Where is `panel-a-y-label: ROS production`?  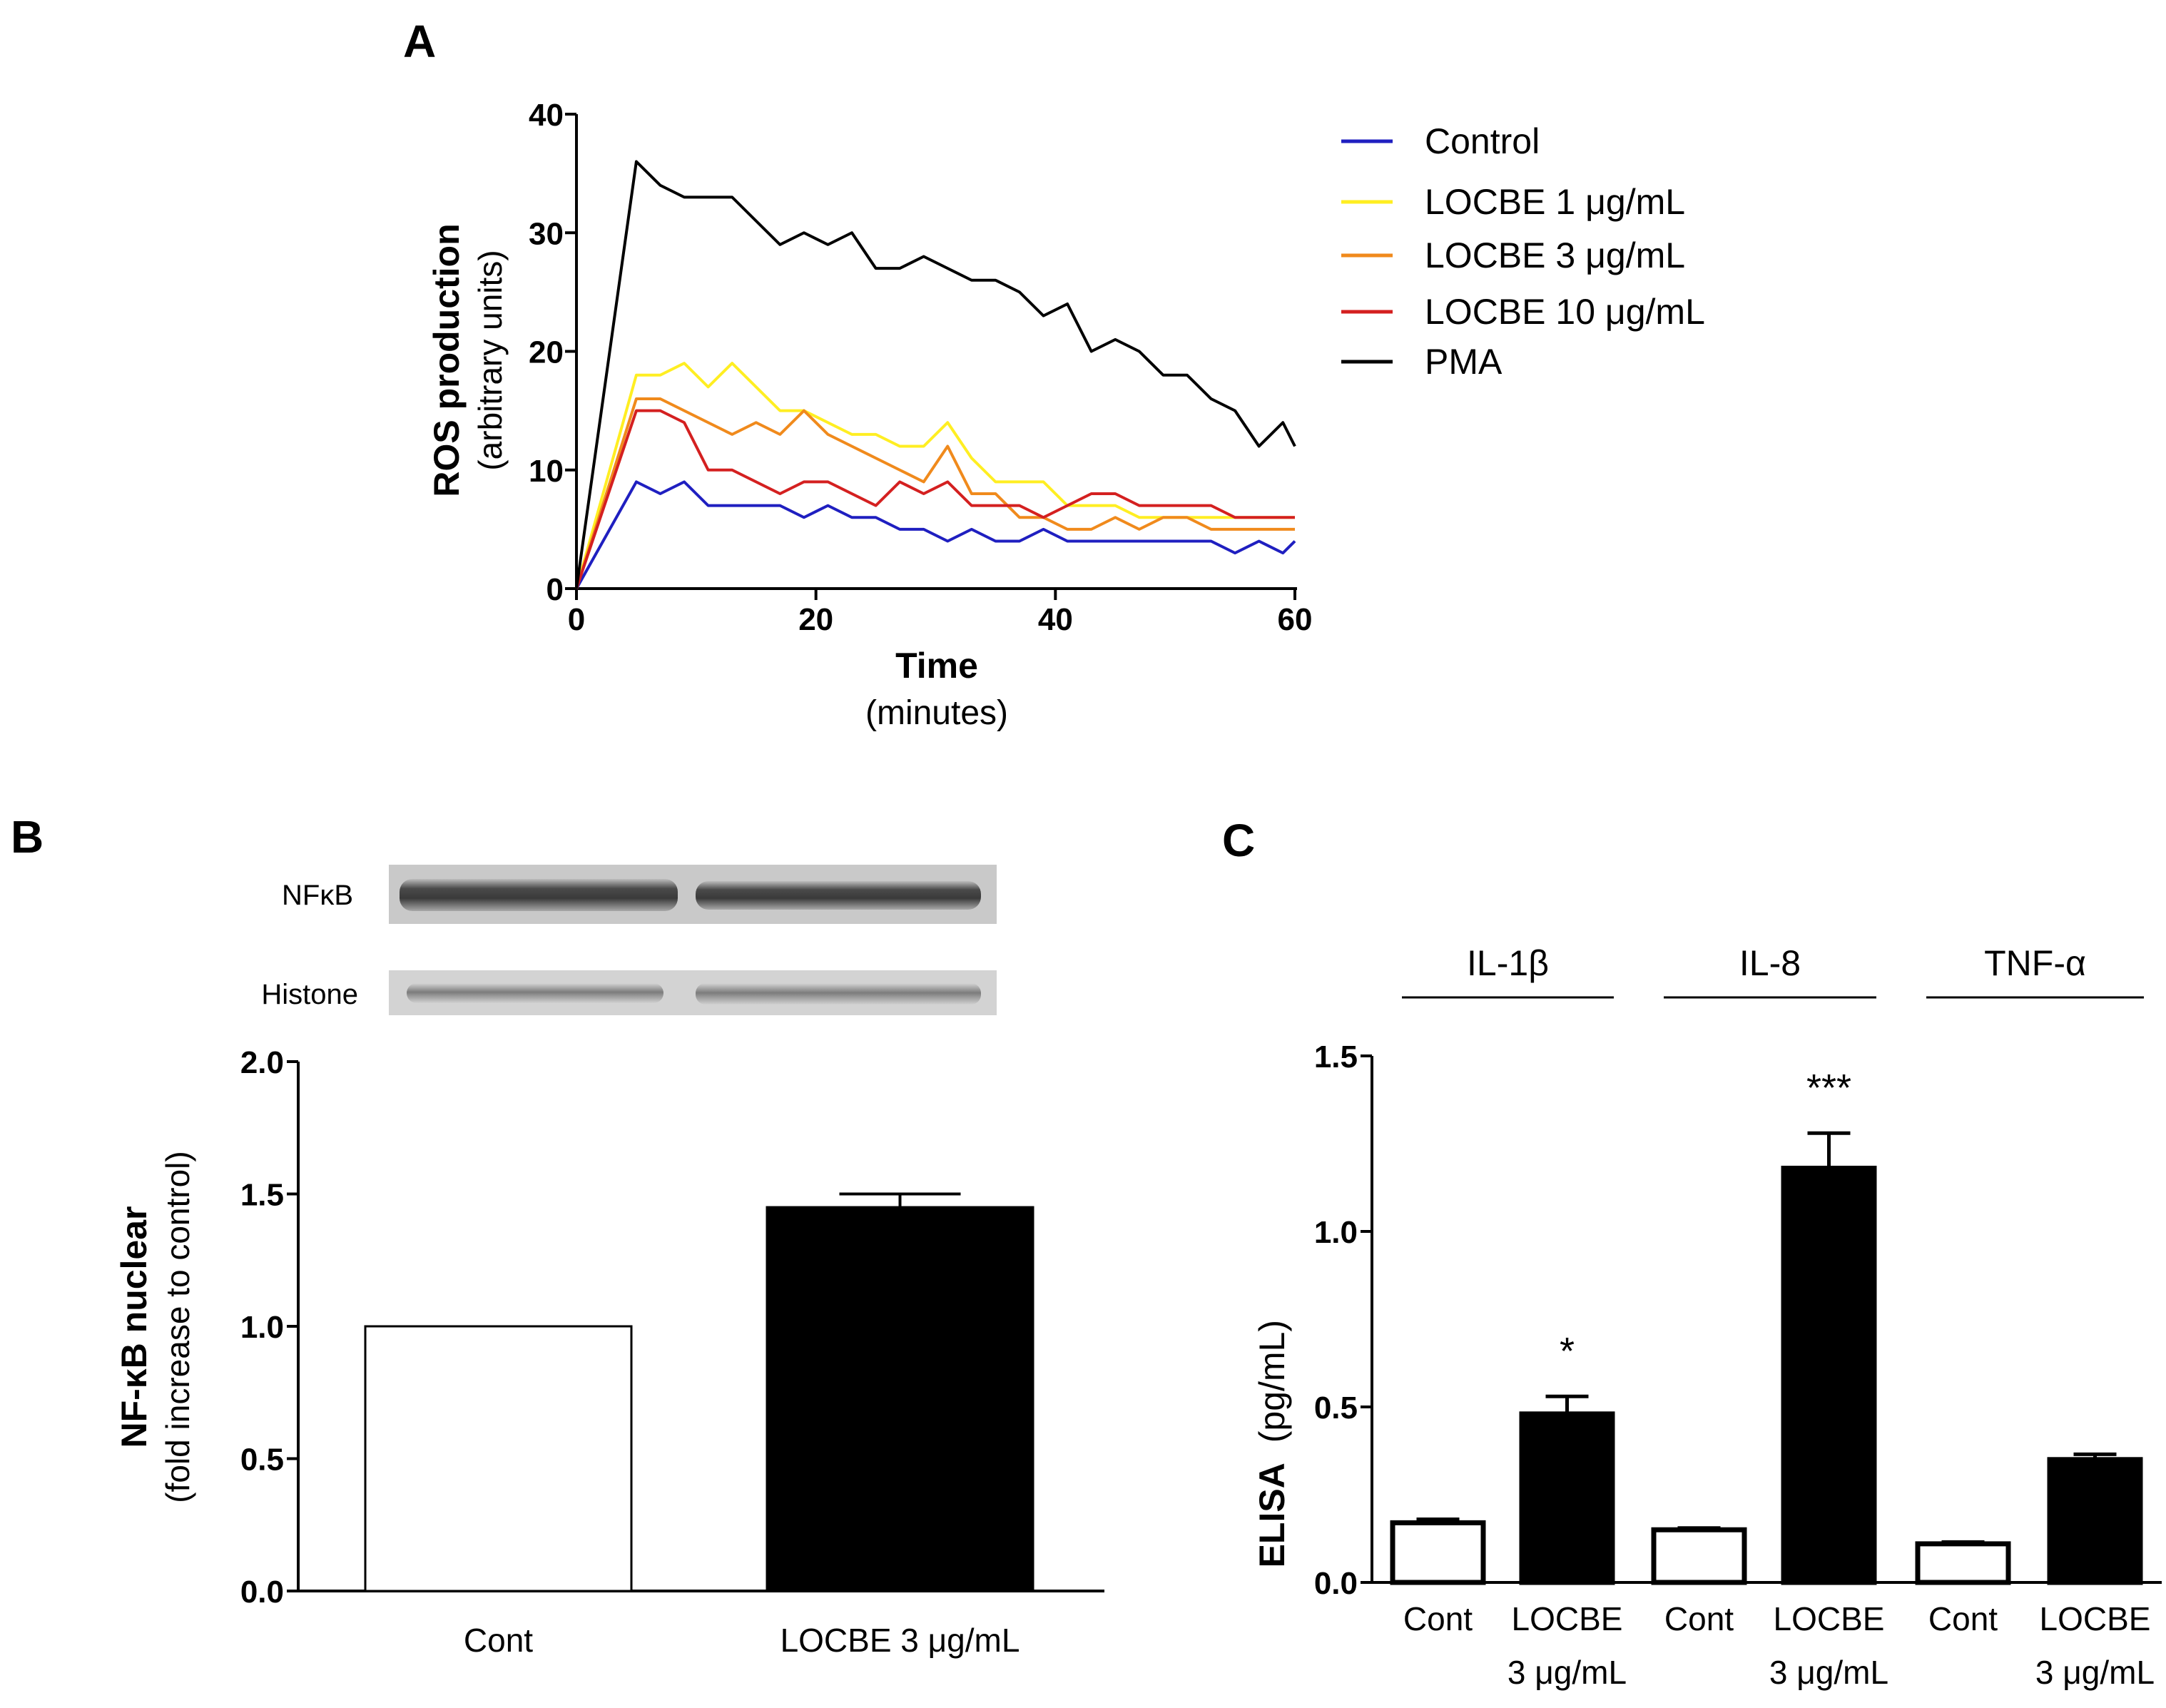
panel-a-y-label: ROS production is located at coordinates (447, 360).